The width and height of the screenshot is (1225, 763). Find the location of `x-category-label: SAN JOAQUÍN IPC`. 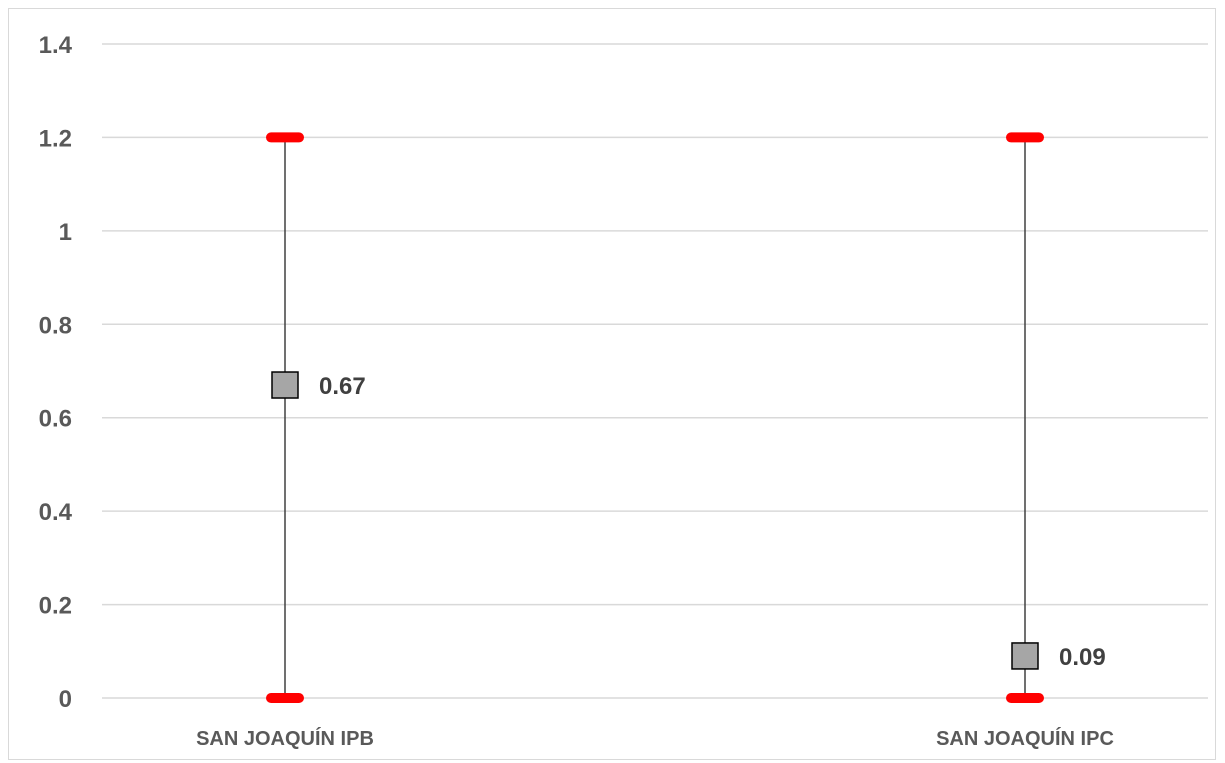

x-category-label: SAN JOAQUÍN IPC is located at coordinates (1025, 738).